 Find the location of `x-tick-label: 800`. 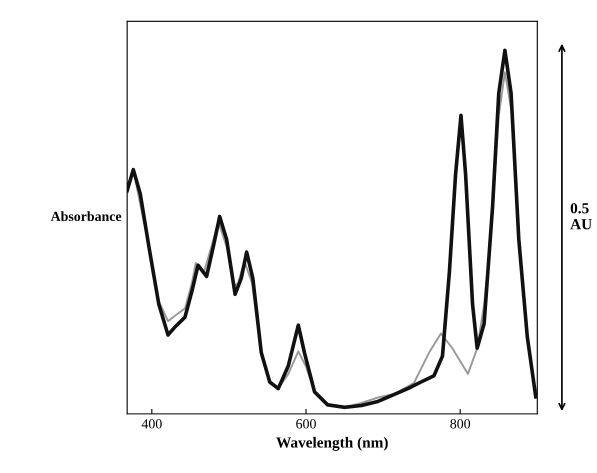

x-tick-label: 800 is located at coordinates (460, 424).